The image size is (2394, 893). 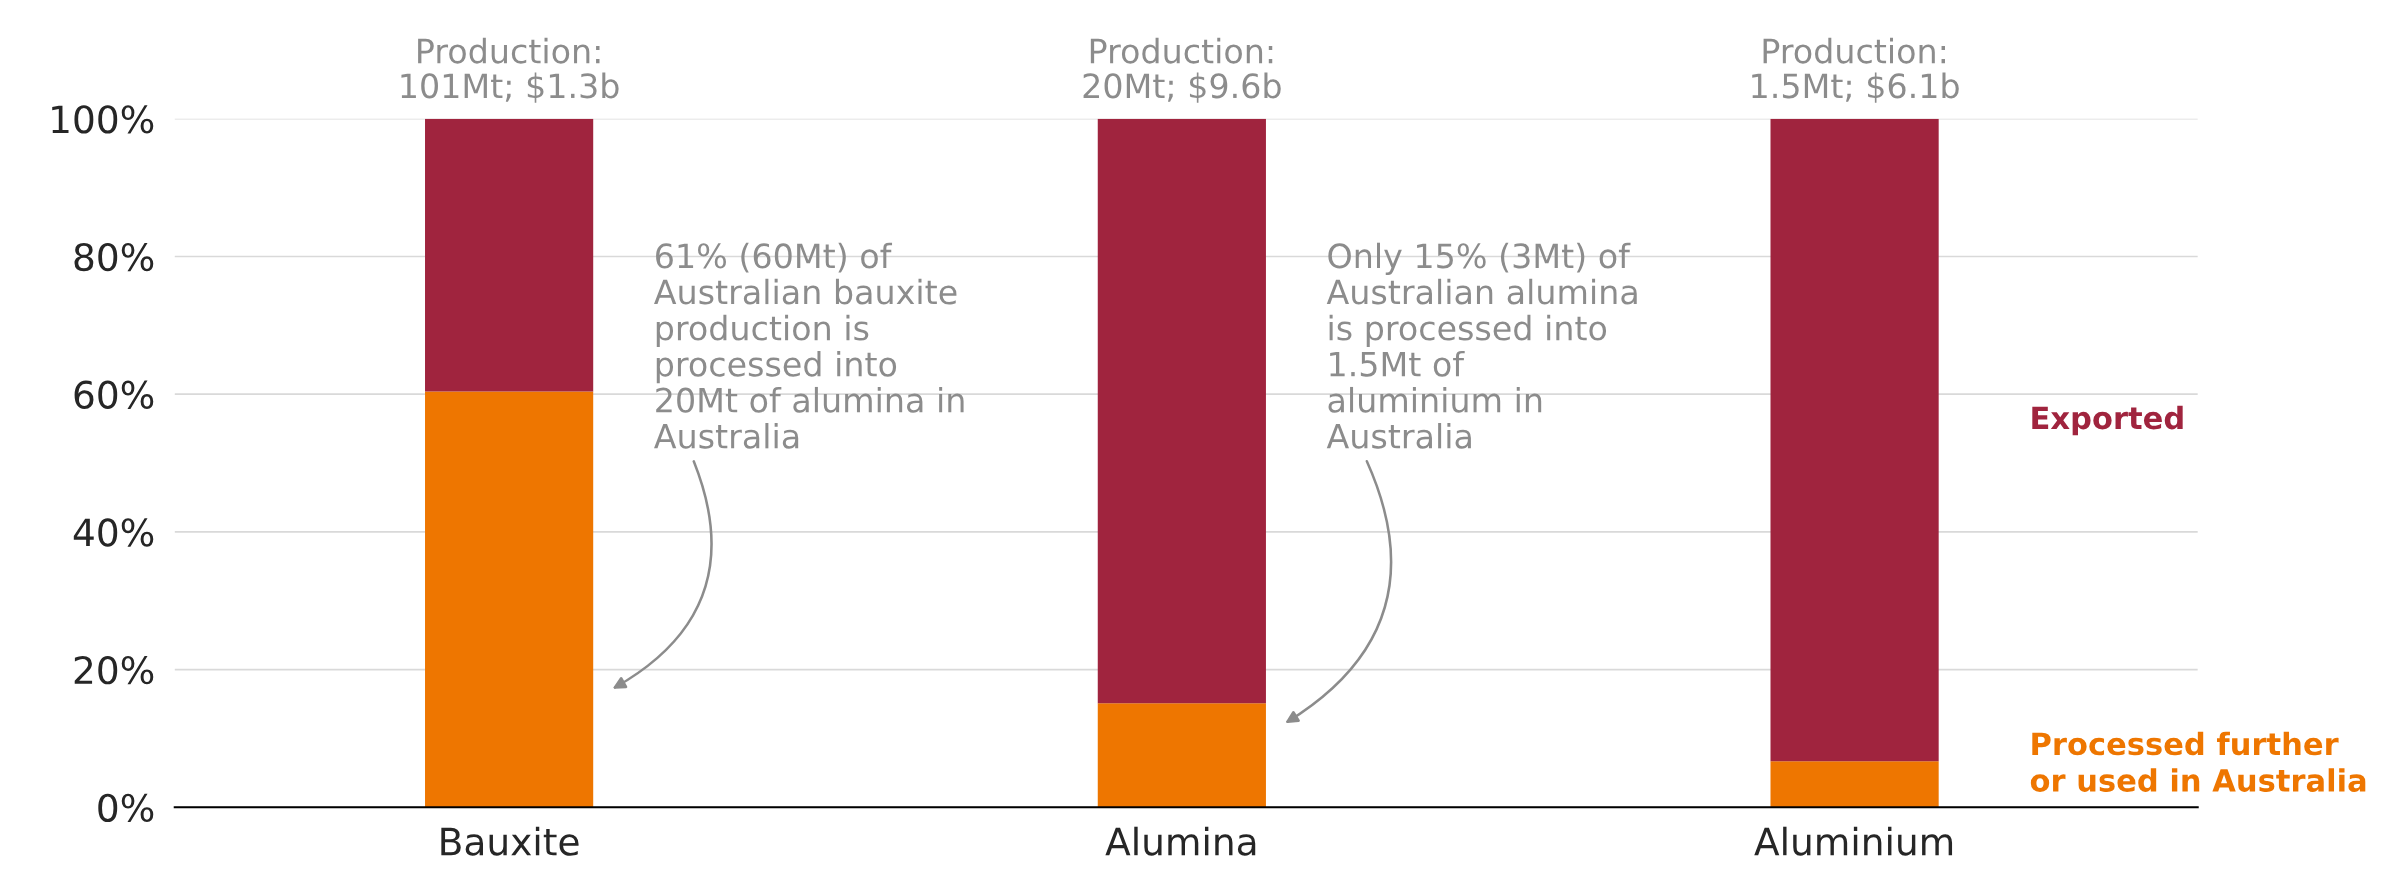 I want to click on y-tick-label: 20%, so click(x=114, y=670).